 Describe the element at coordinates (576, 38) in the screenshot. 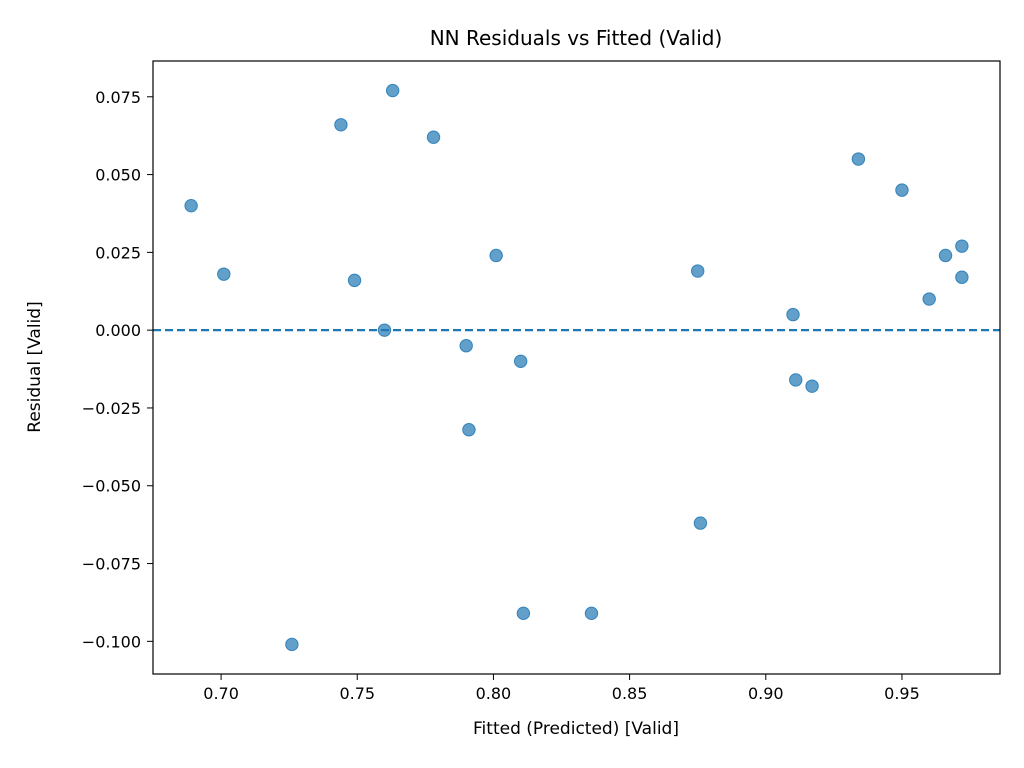

I see `chart-title: NN Residuals vs Fitted (Valid)` at that location.